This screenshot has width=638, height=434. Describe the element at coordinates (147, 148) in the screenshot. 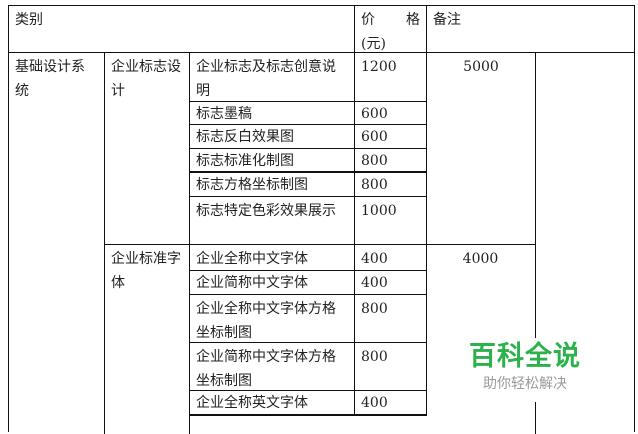

I see `group-name: 企业标志设计` at that location.